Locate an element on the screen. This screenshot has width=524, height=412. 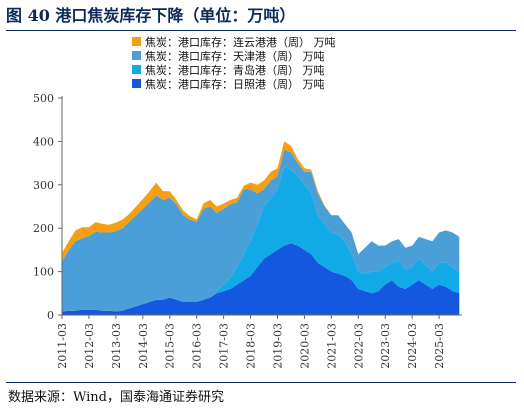
x-tick-label: 2016-03 is located at coordinates (197, 346).